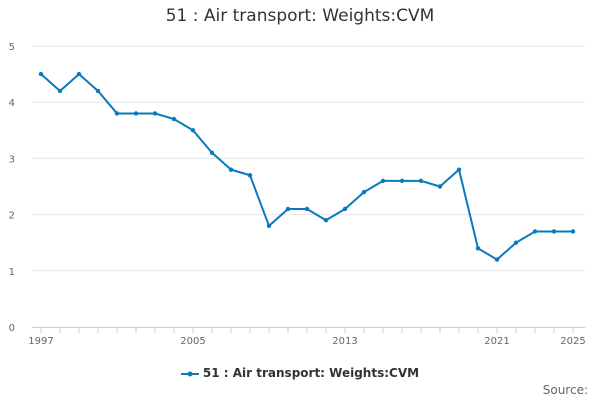  I want to click on legend: 51 : Air transport: Weights:CVM, so click(300, 373).